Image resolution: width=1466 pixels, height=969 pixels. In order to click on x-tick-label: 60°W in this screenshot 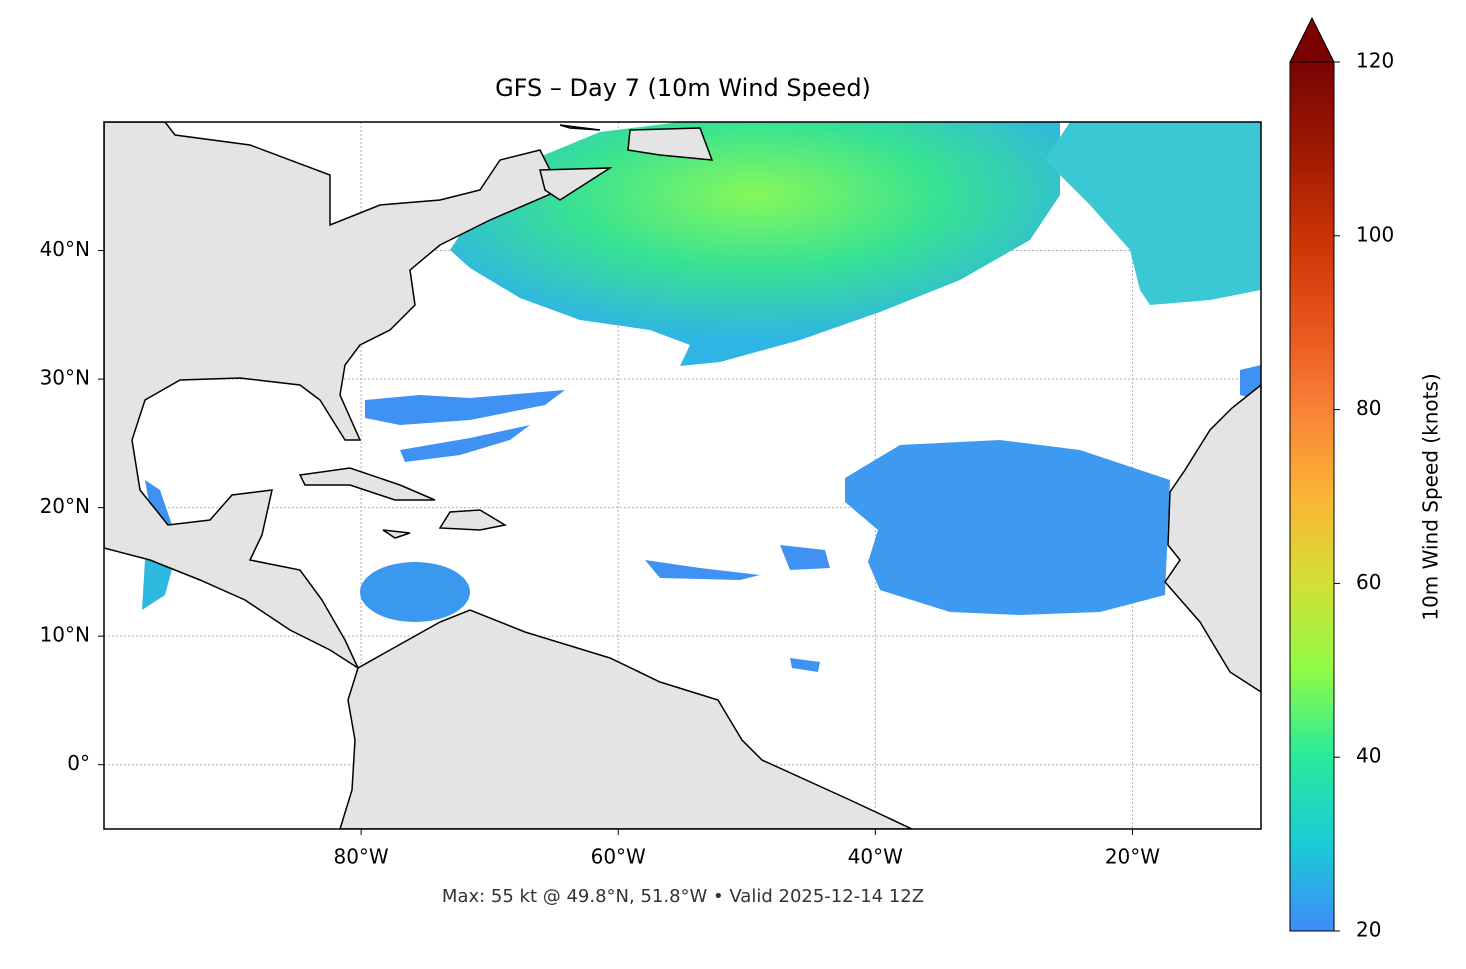, I will do `click(618, 857)`.